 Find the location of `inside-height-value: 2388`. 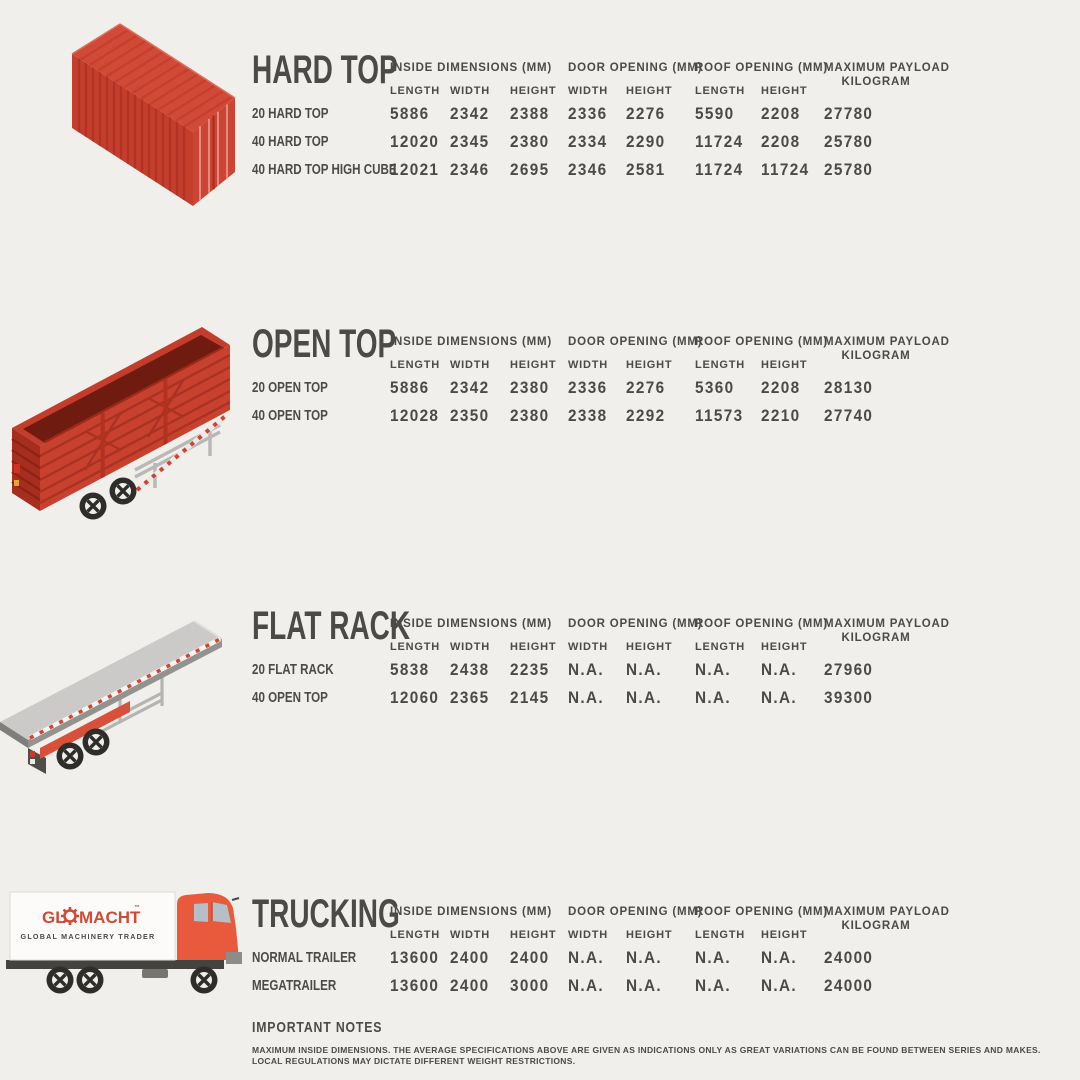

inside-height-value: 2388 is located at coordinates (530, 113).